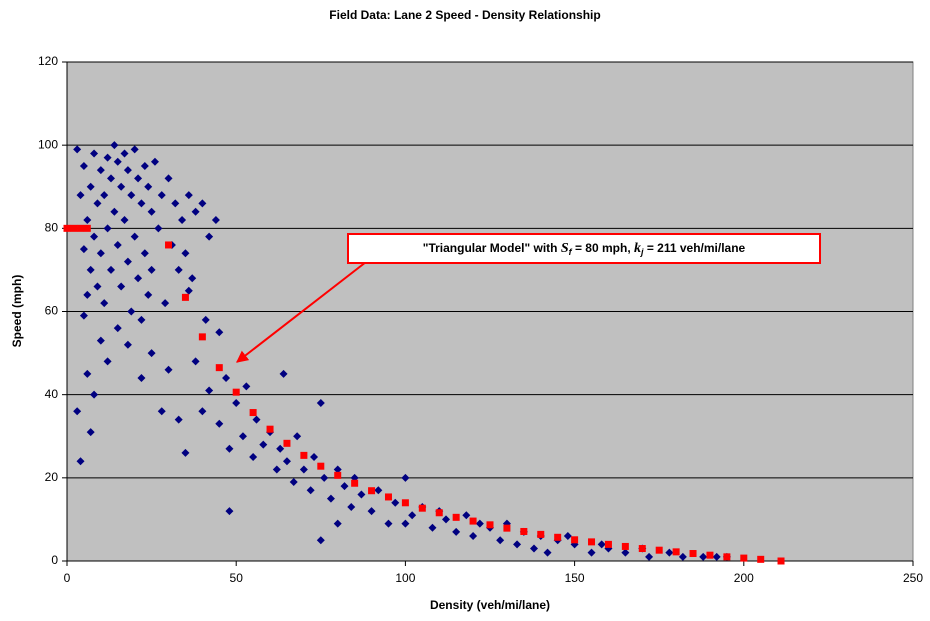  What do you see at coordinates (301, 312) in the screenshot?
I see `annotation-arrow` at bounding box center [301, 312].